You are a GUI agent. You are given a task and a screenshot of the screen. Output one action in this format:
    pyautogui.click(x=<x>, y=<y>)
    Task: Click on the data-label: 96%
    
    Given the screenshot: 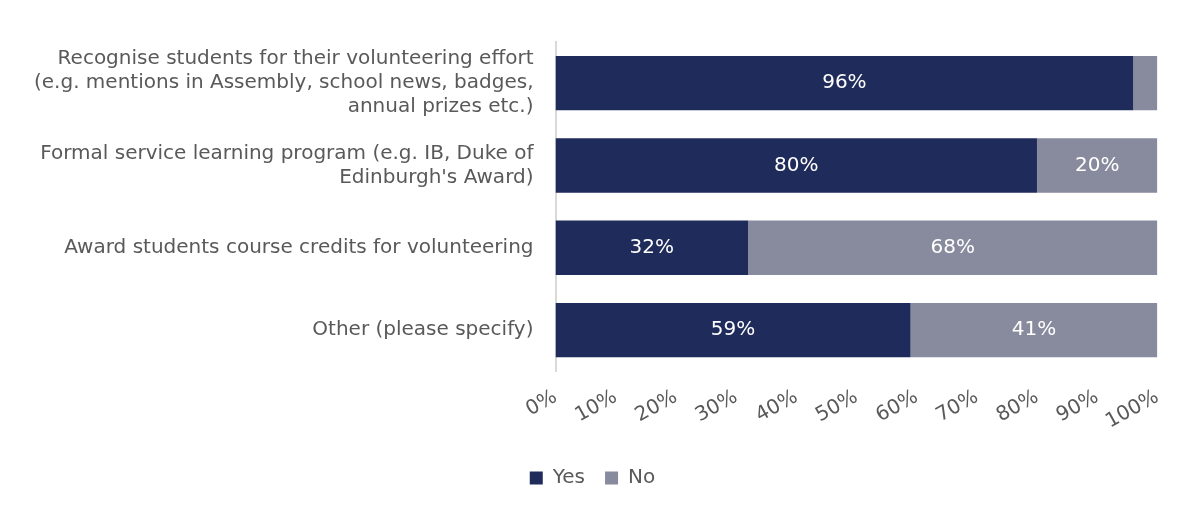 What is the action you would take?
    pyautogui.click(x=844, y=81)
    